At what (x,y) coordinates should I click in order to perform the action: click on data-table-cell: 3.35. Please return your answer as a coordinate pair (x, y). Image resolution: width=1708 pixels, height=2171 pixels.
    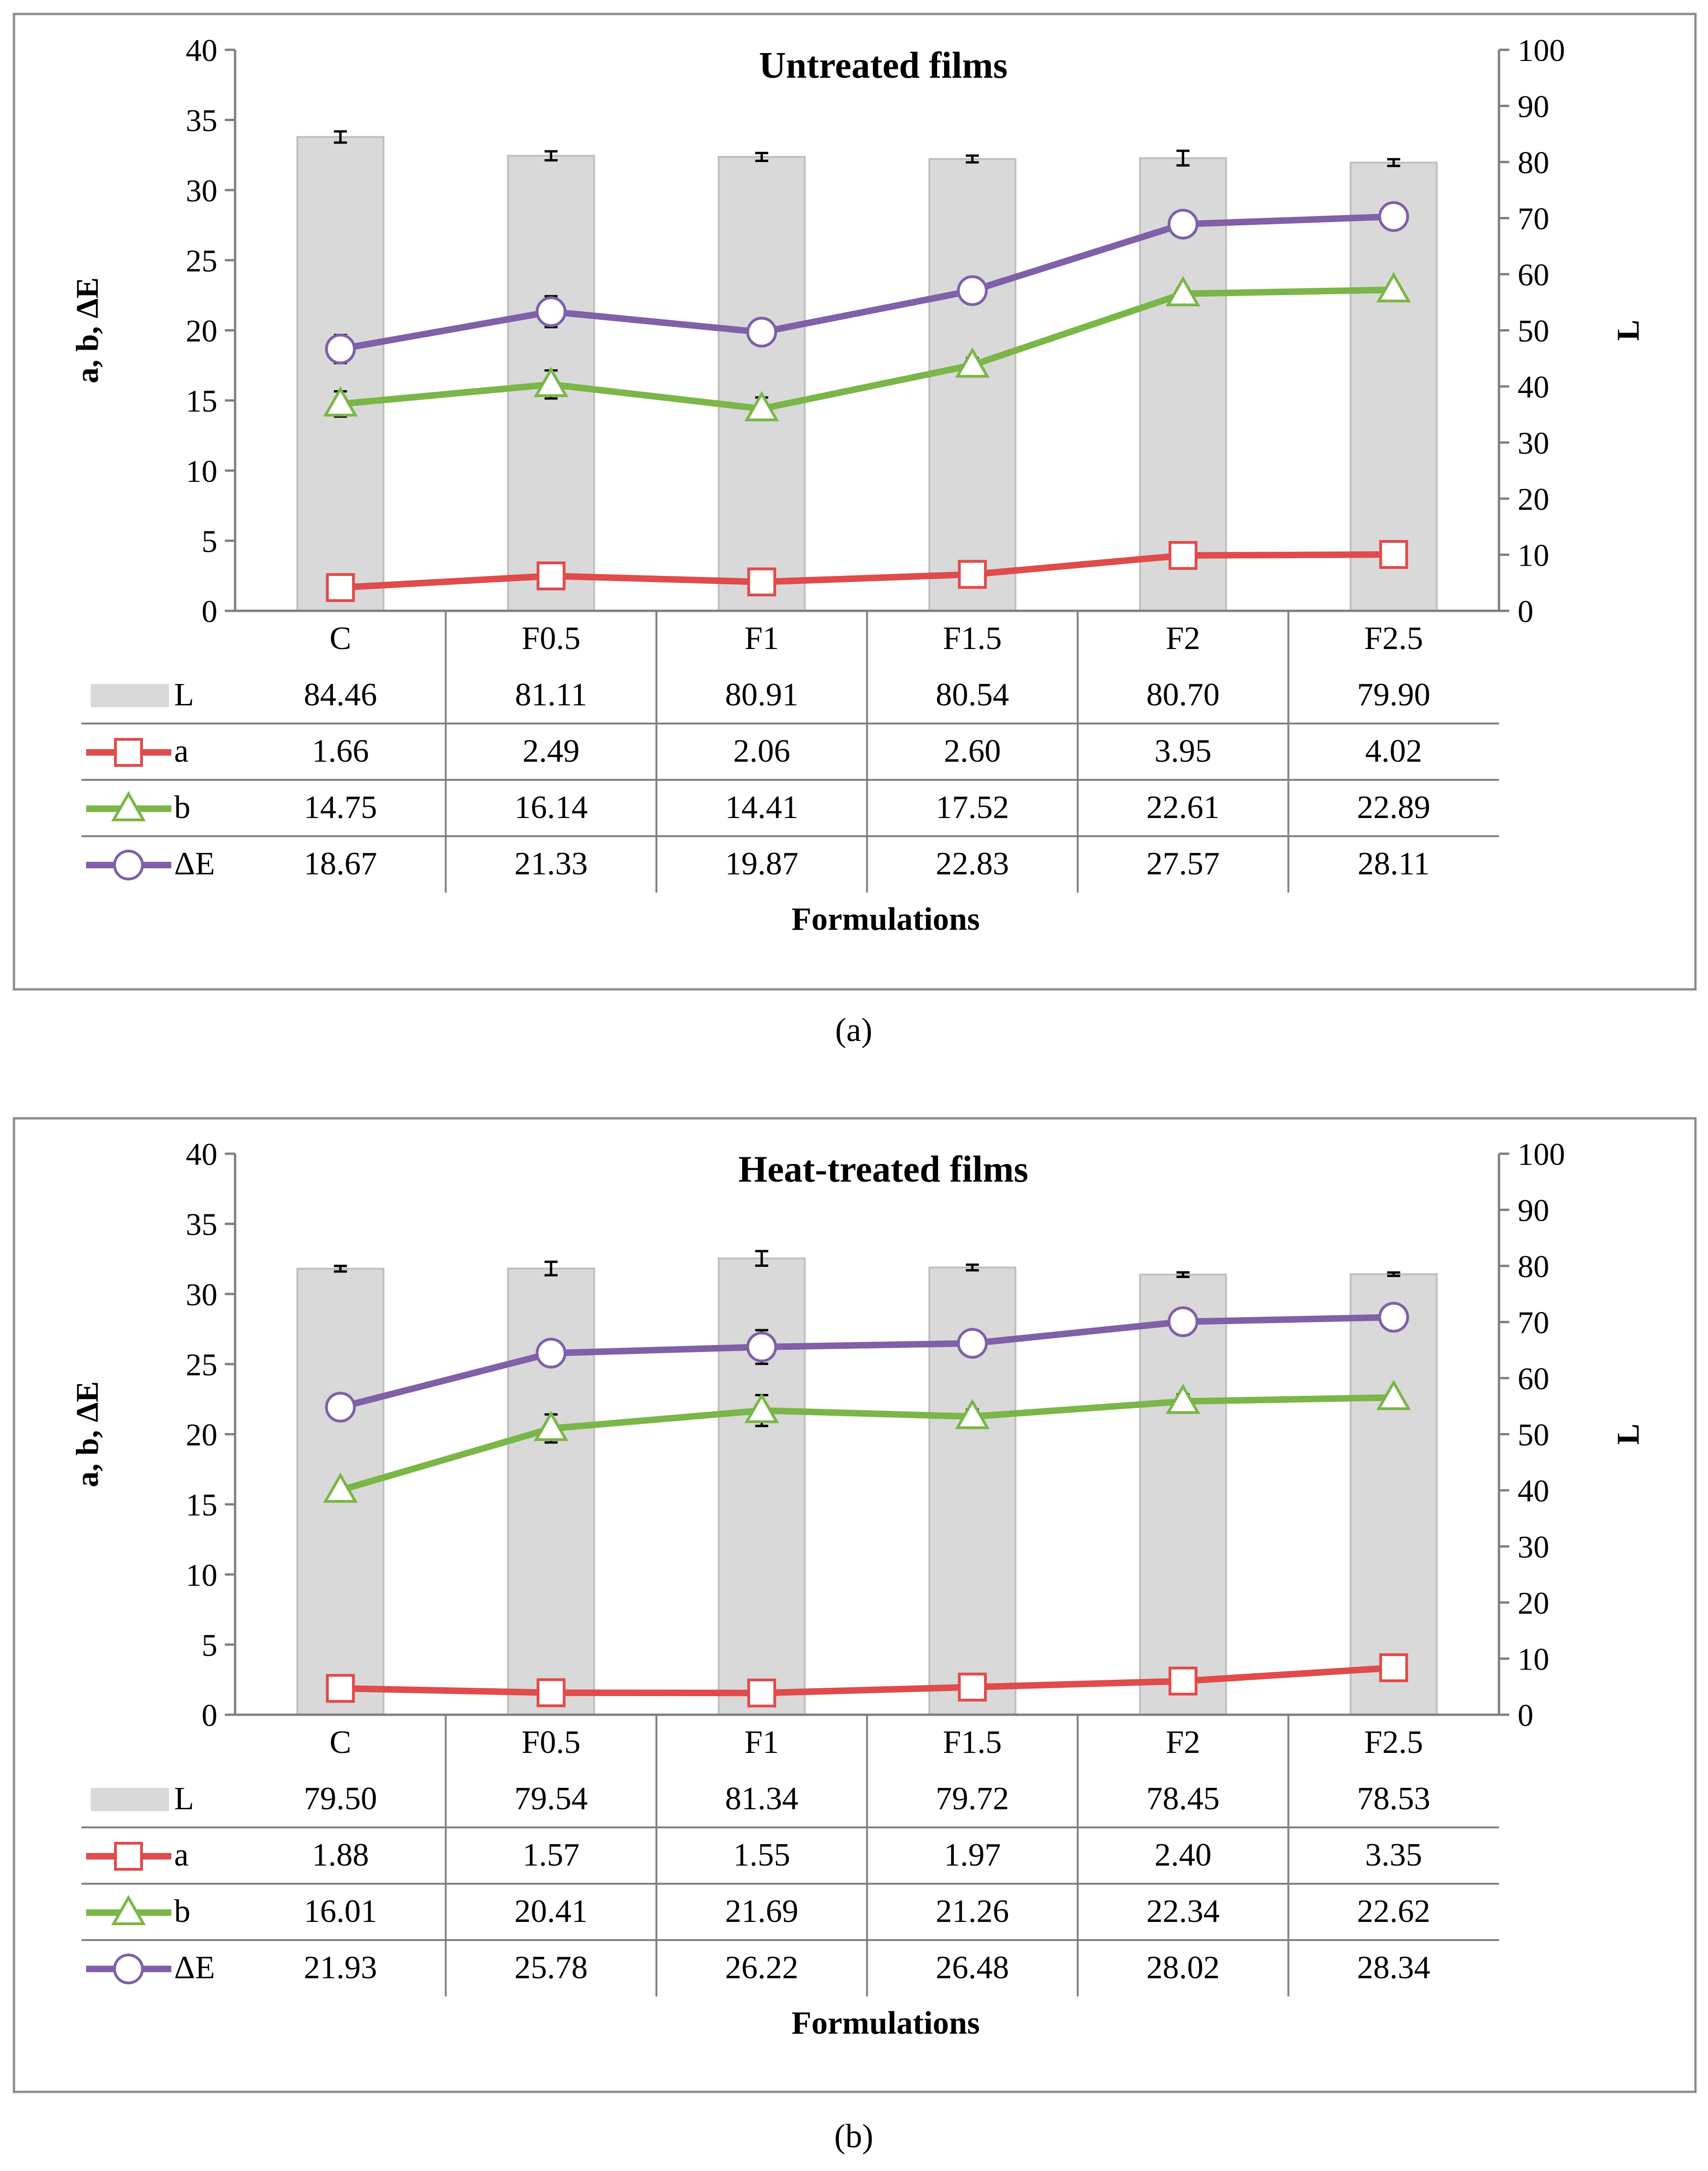
    Looking at the image, I should click on (1394, 1855).